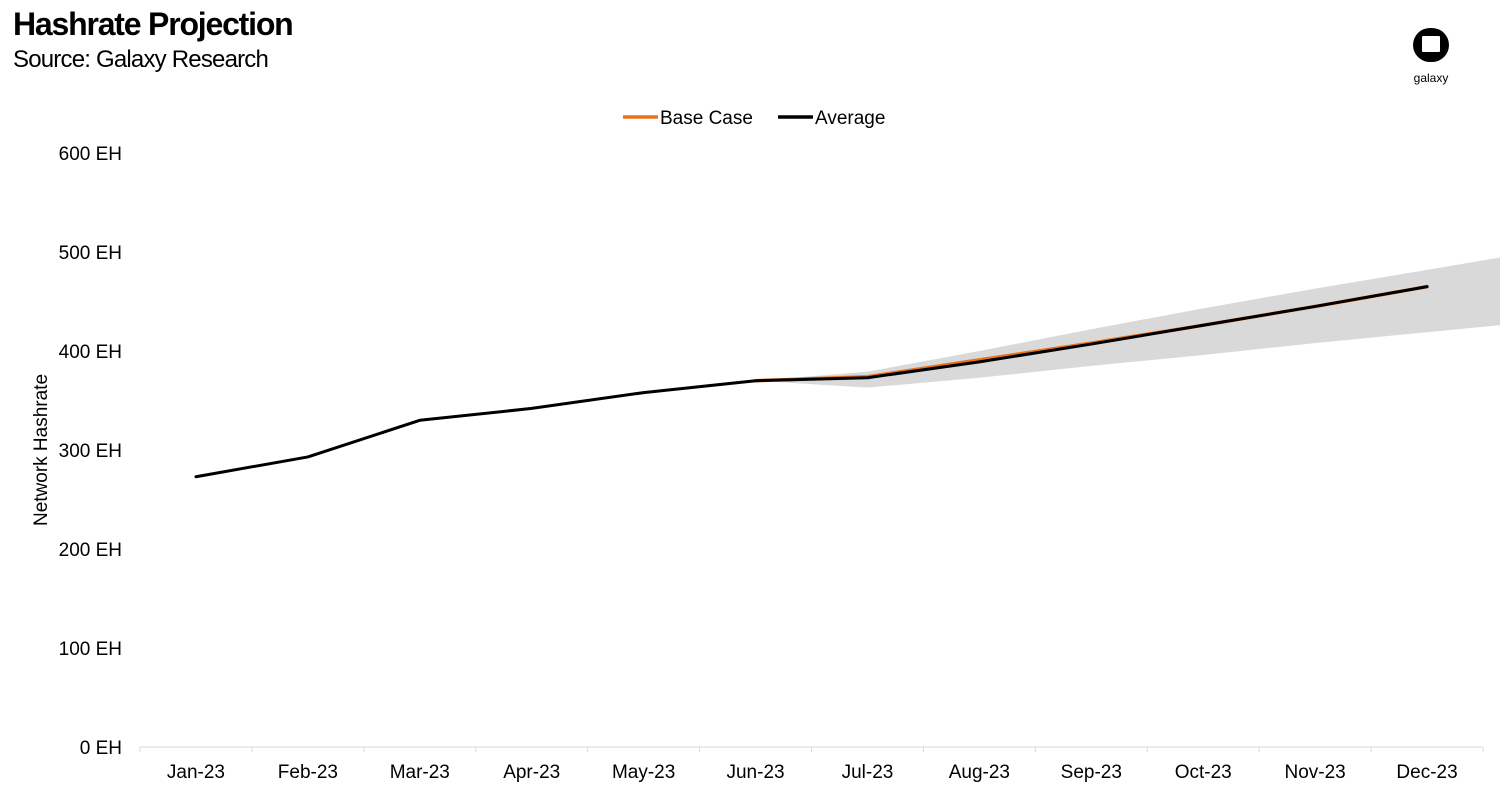 This screenshot has height=796, width=1500. I want to click on x-tick-label: Jan-23, so click(196, 772).